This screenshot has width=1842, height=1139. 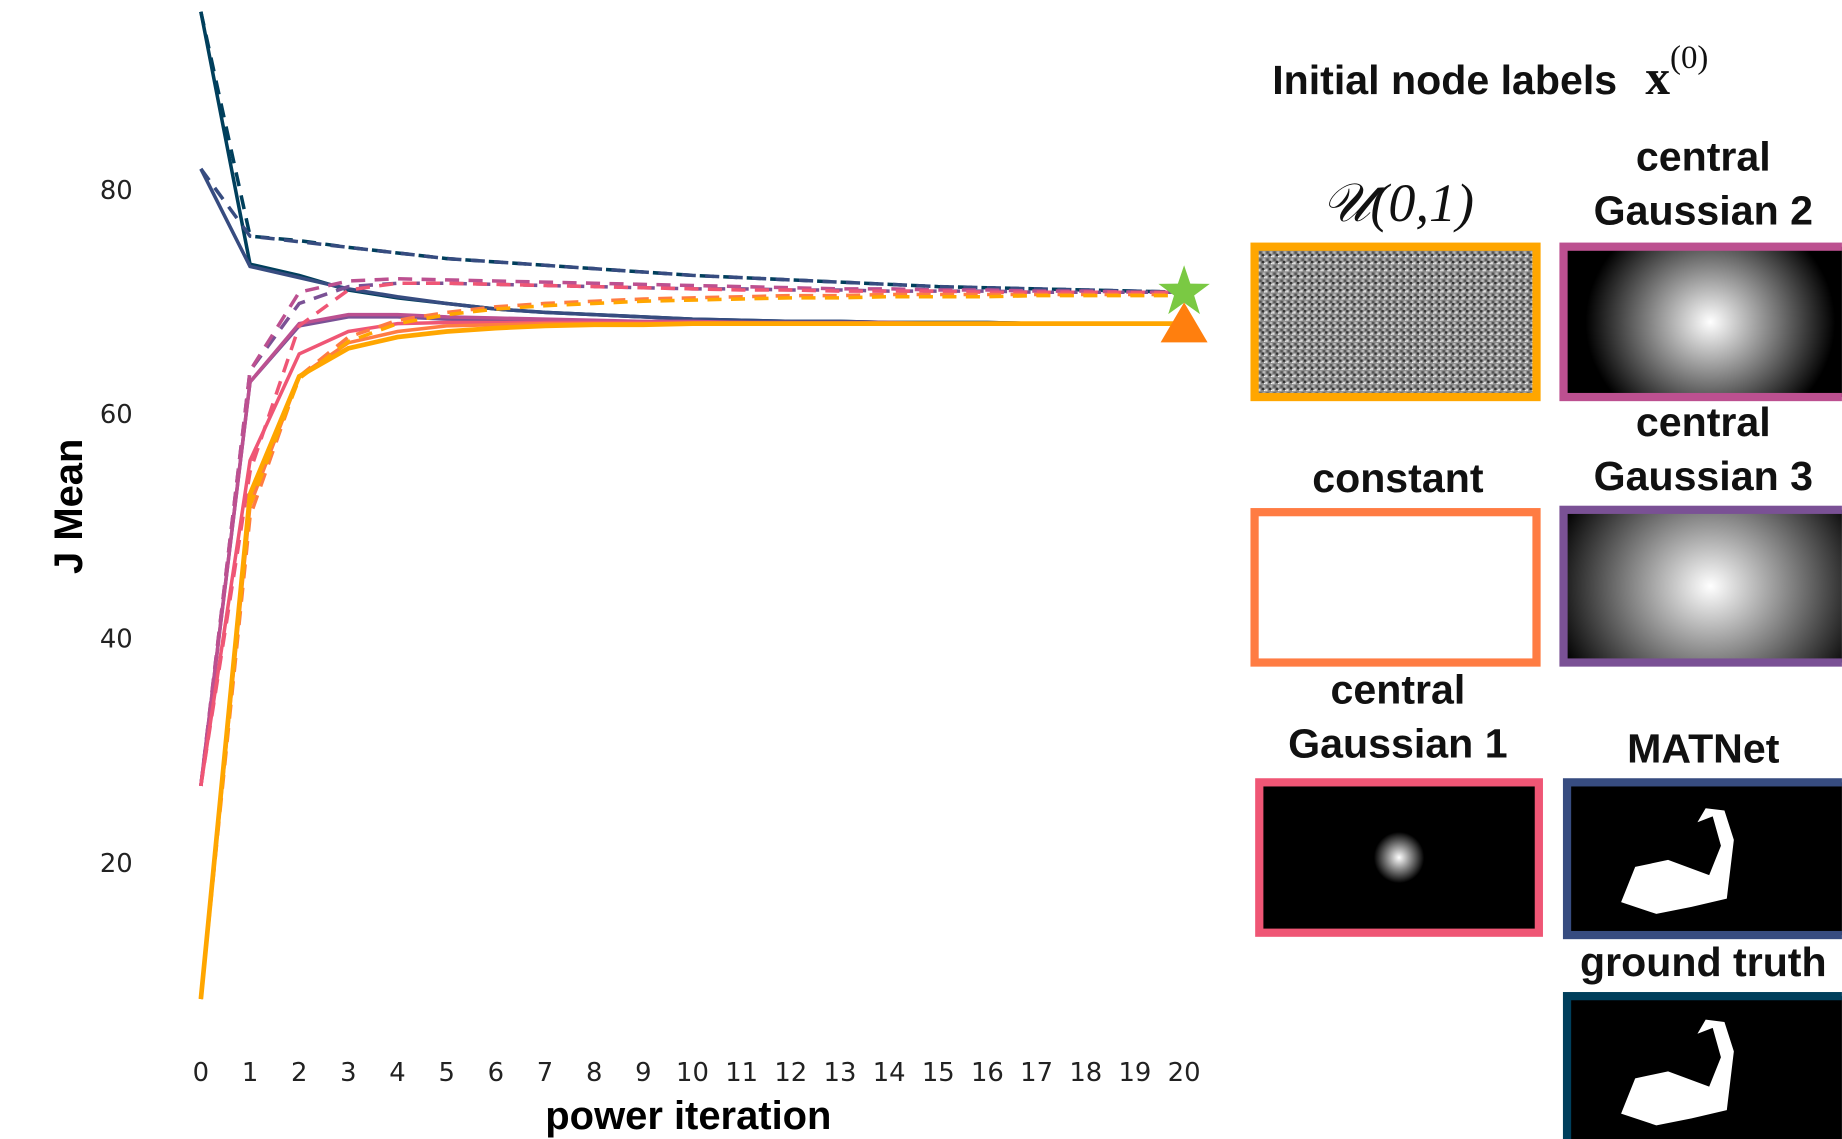 What do you see at coordinates (840, 1073) in the screenshot?
I see `x-tick-label: 13` at bounding box center [840, 1073].